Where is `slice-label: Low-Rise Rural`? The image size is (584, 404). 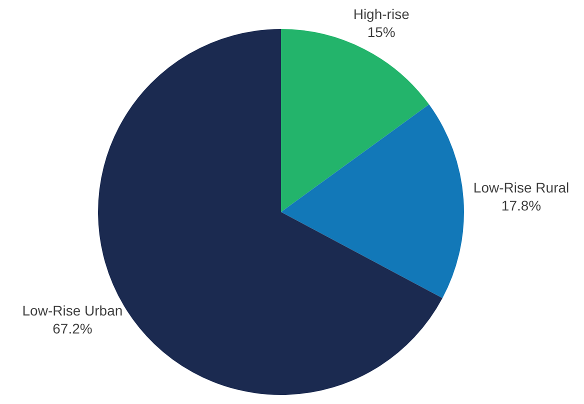
slice-label: Low-Rise Rural is located at coordinates (521, 187).